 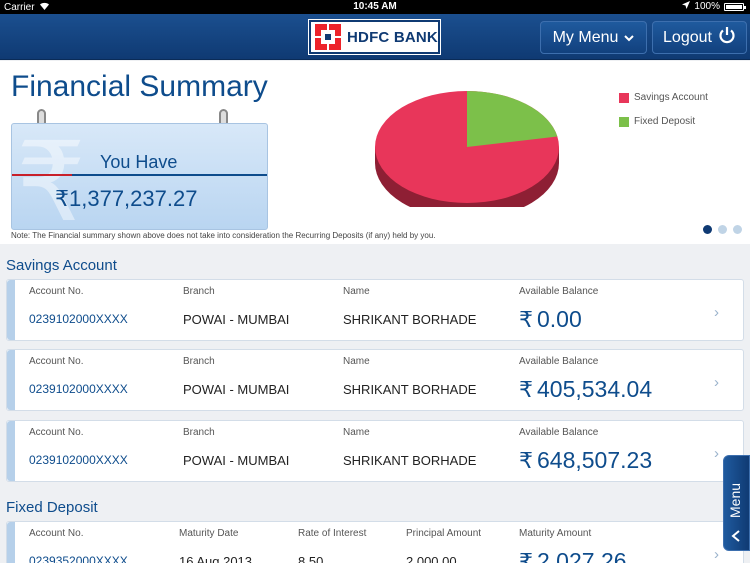 I want to click on status-bar: Carrier 10:45 AM 100%, so click(x=375, y=7).